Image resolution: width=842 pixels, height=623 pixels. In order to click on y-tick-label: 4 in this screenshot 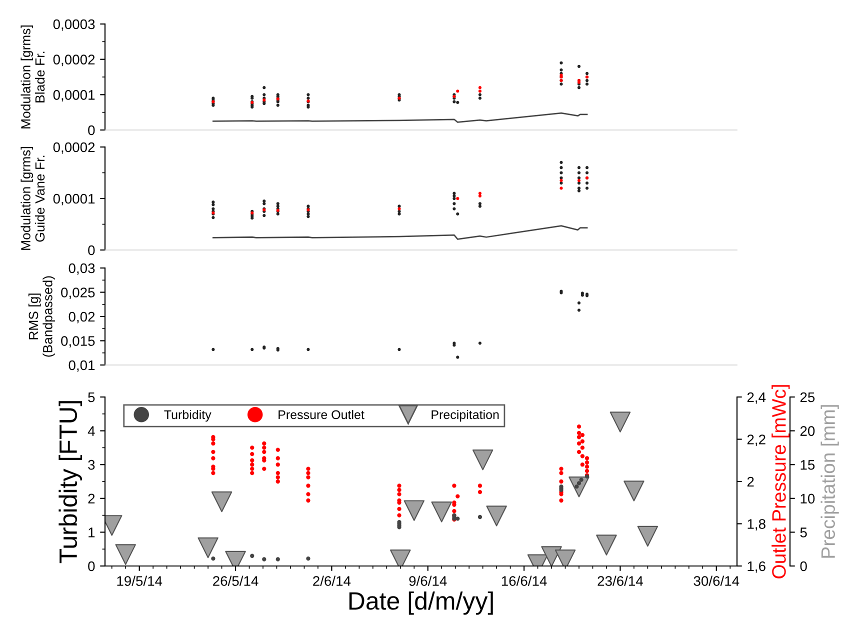, I will do `click(91, 431)`.